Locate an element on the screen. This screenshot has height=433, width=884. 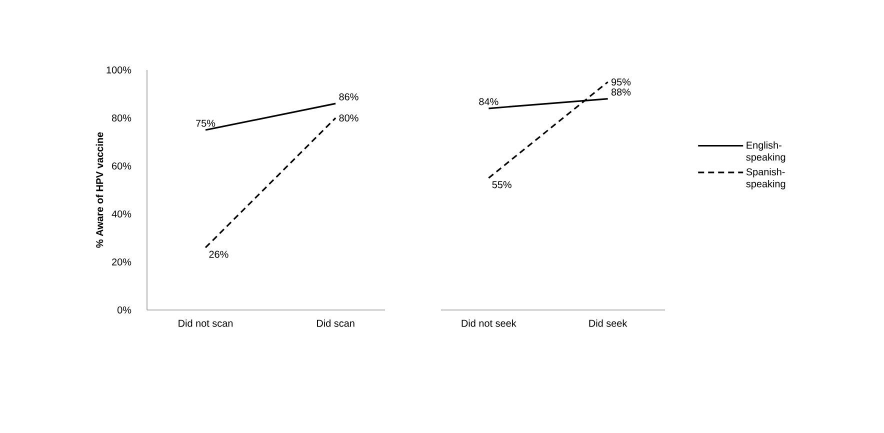
x-tick-label: Did not seek is located at coordinates (489, 323).